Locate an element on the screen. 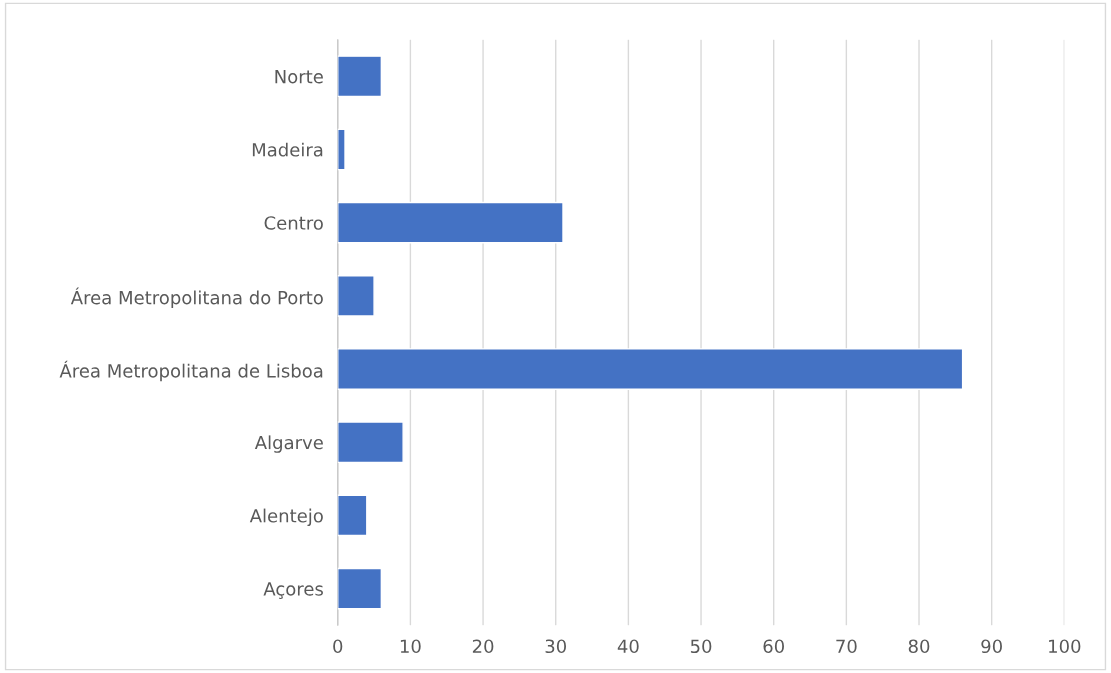 This screenshot has width=1111, height=673. y-tick-label: Área Metropolitana de Lisboa is located at coordinates (191, 371).